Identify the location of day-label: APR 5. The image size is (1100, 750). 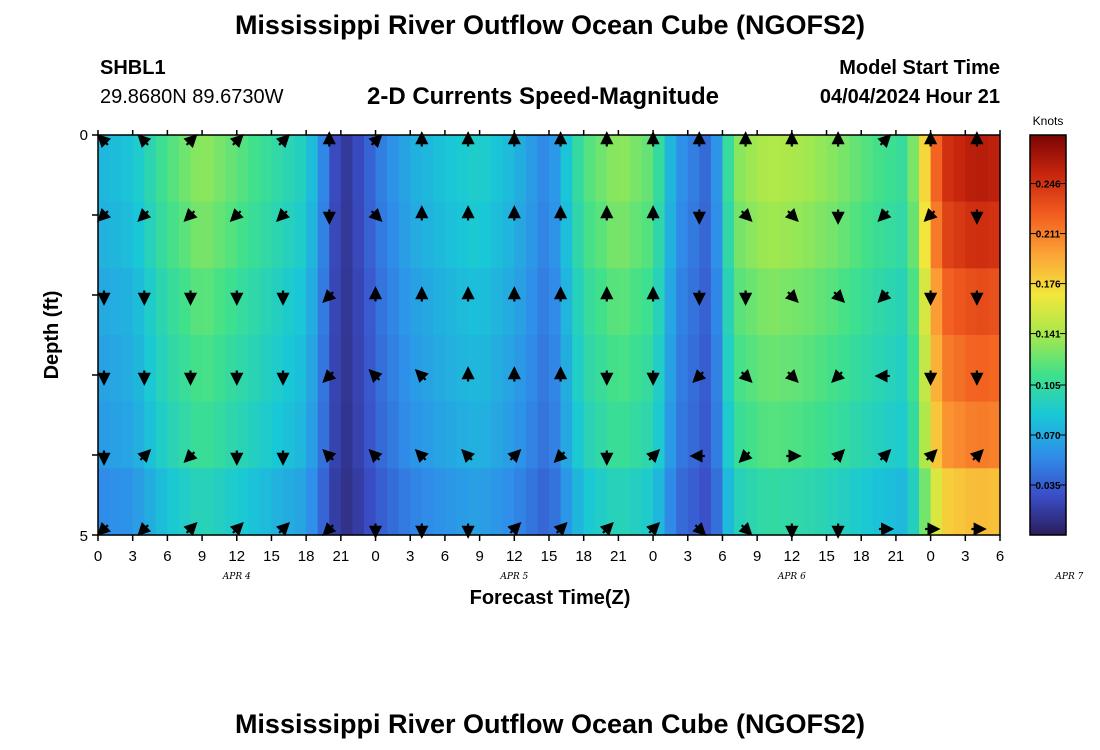
(513, 577).